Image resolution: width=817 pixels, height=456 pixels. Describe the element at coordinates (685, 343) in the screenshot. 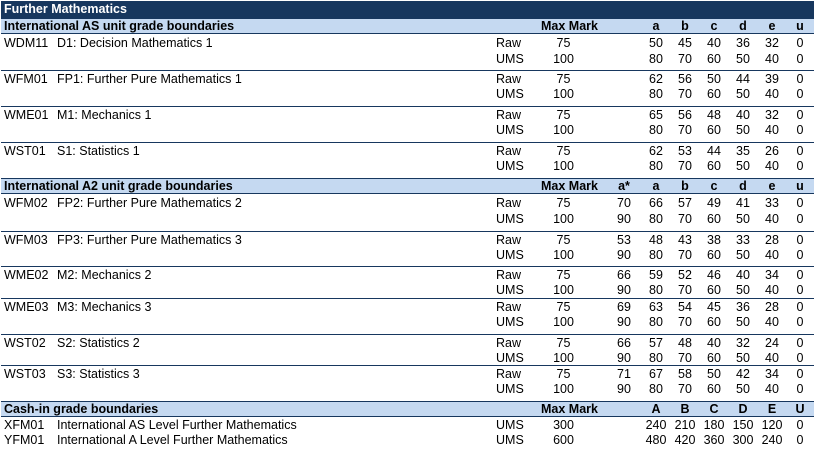

I see `grade-b-cell: 48` at that location.